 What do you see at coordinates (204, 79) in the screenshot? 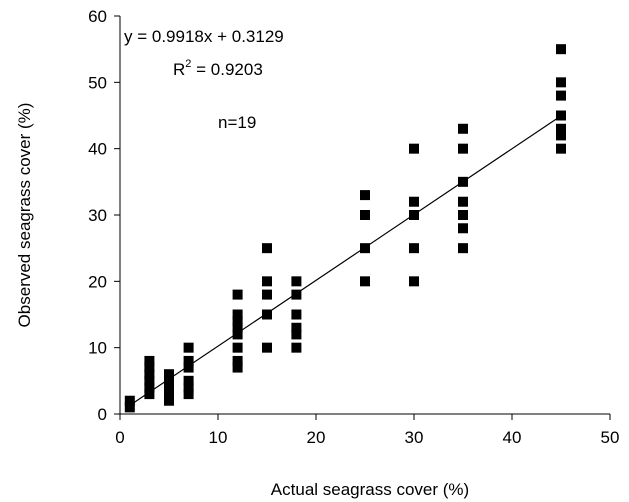
I see `annotations: y = 0.9918x + 0.3129 R2 = 0.9203 n=19` at bounding box center [204, 79].